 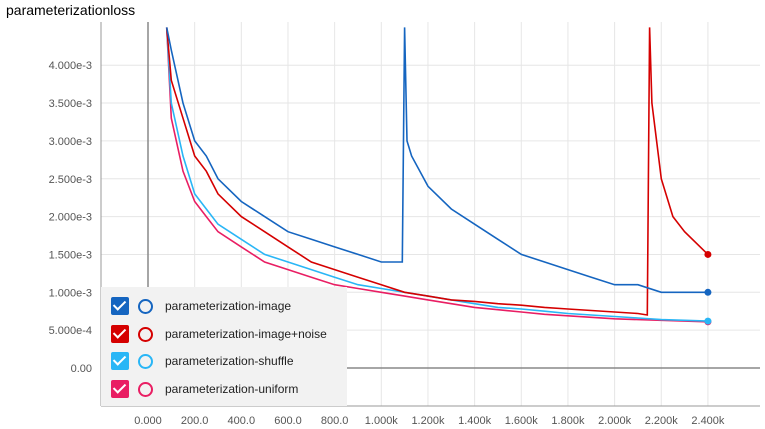 I want to click on y-tick-label: 4.000e-3, so click(x=70, y=66).